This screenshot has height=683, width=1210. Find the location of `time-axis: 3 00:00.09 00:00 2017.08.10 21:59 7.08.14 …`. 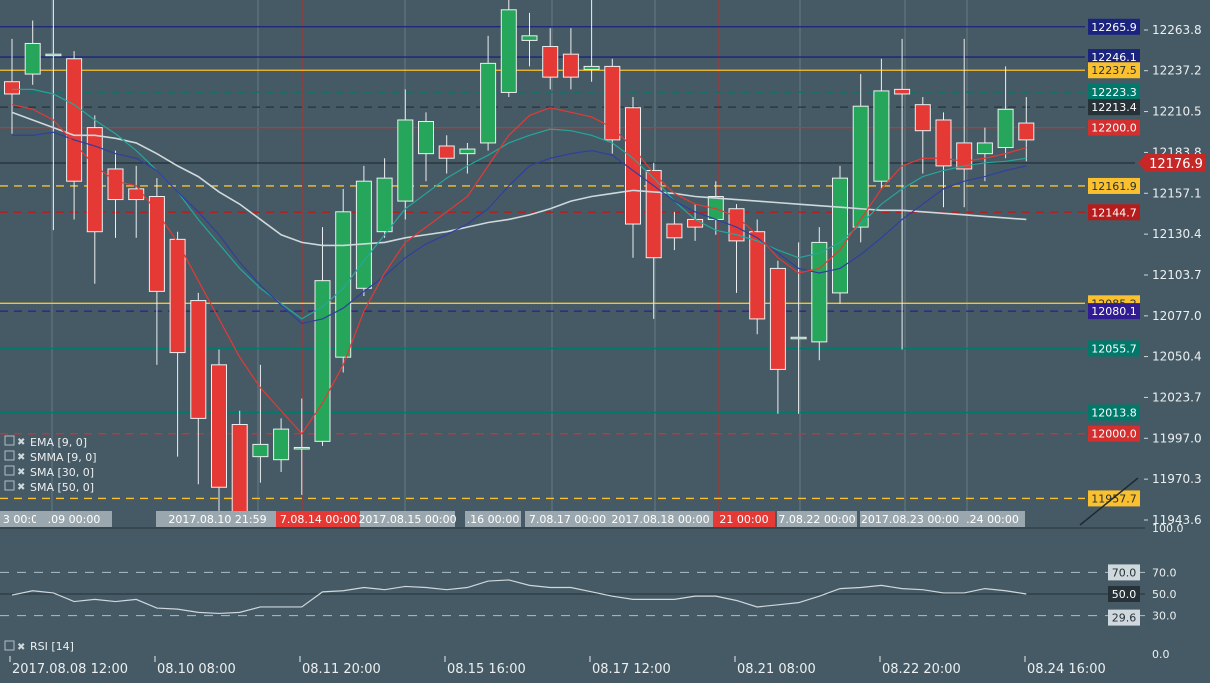

time-axis: 3 00:00.09 00:00 2017.08.10 21:59 7.08.14 … is located at coordinates (512, 519).